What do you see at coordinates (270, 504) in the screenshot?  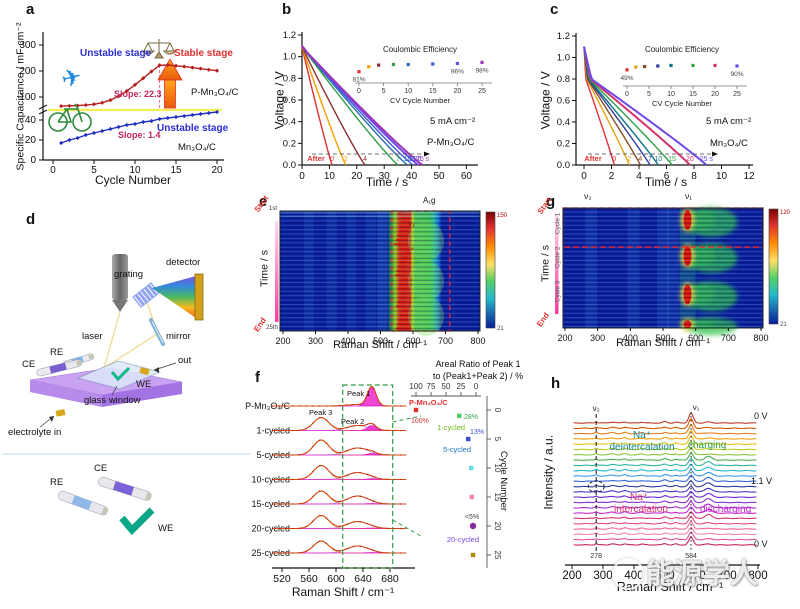 I see `svg-text: 15-cycled` at bounding box center [270, 504].